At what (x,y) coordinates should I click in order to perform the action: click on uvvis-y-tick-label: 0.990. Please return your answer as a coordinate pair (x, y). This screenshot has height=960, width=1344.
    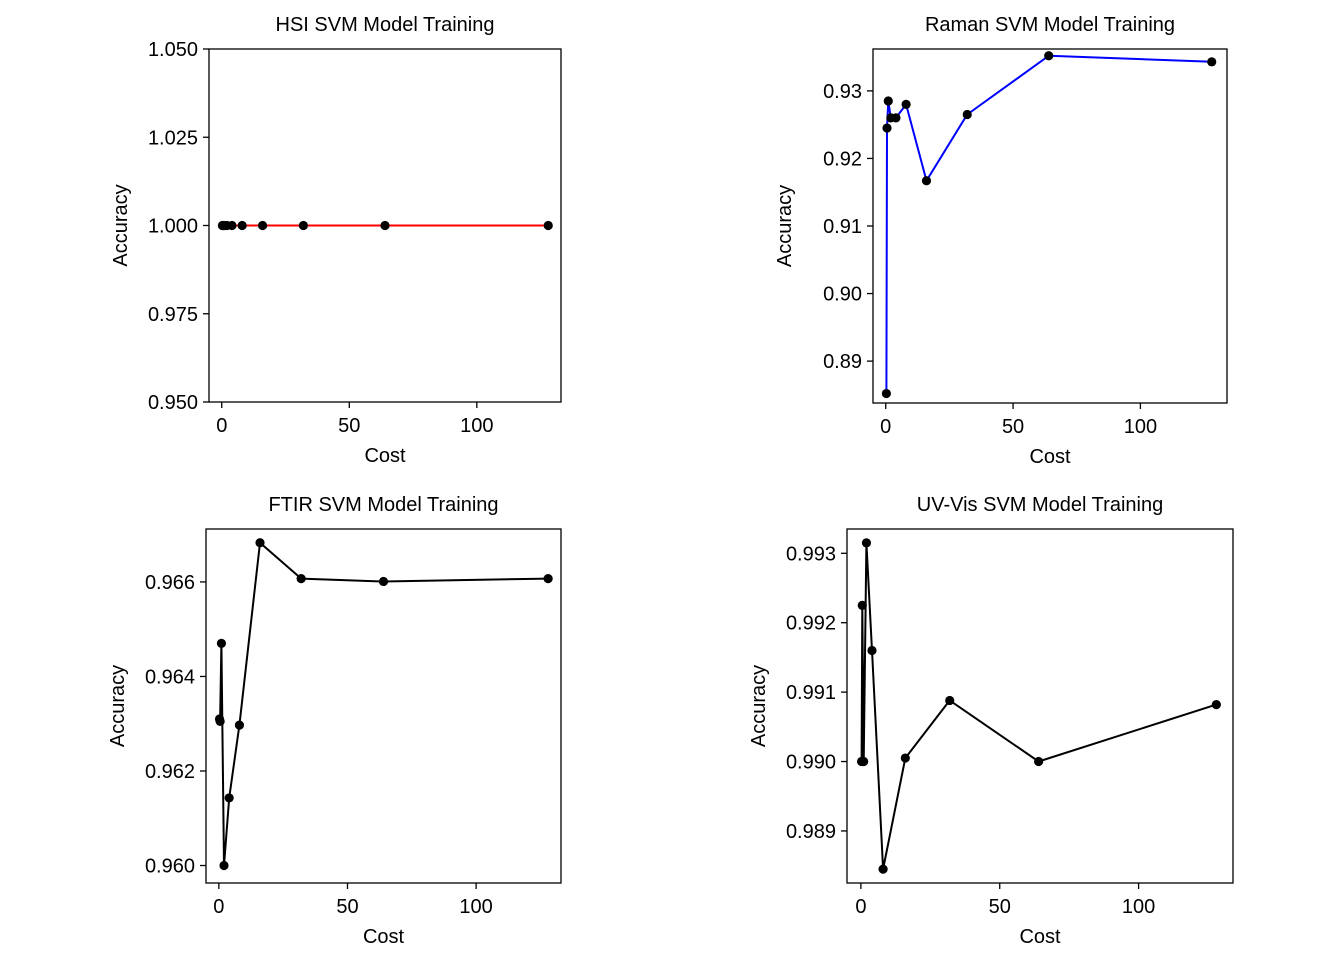
    Looking at the image, I should click on (811, 763).